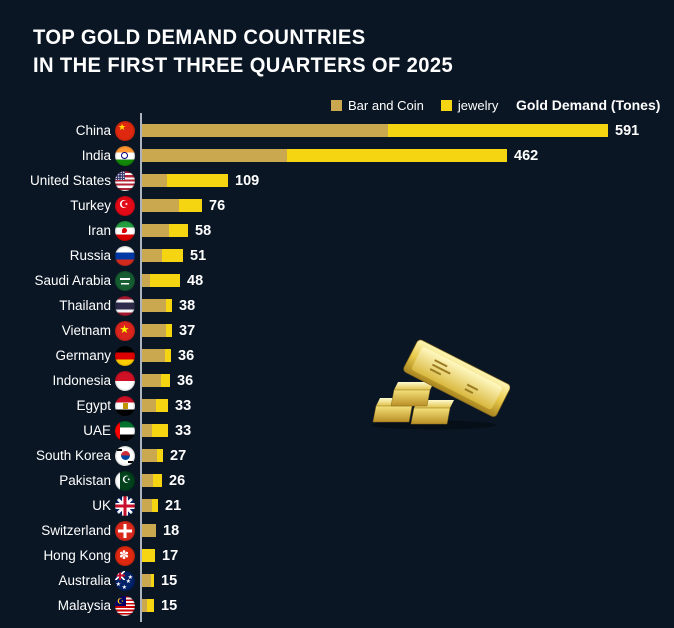 The width and height of the screenshot is (674, 628). Describe the element at coordinates (337, 205) in the screenshot. I see `chart-row-turkey: Turkey 76` at that location.